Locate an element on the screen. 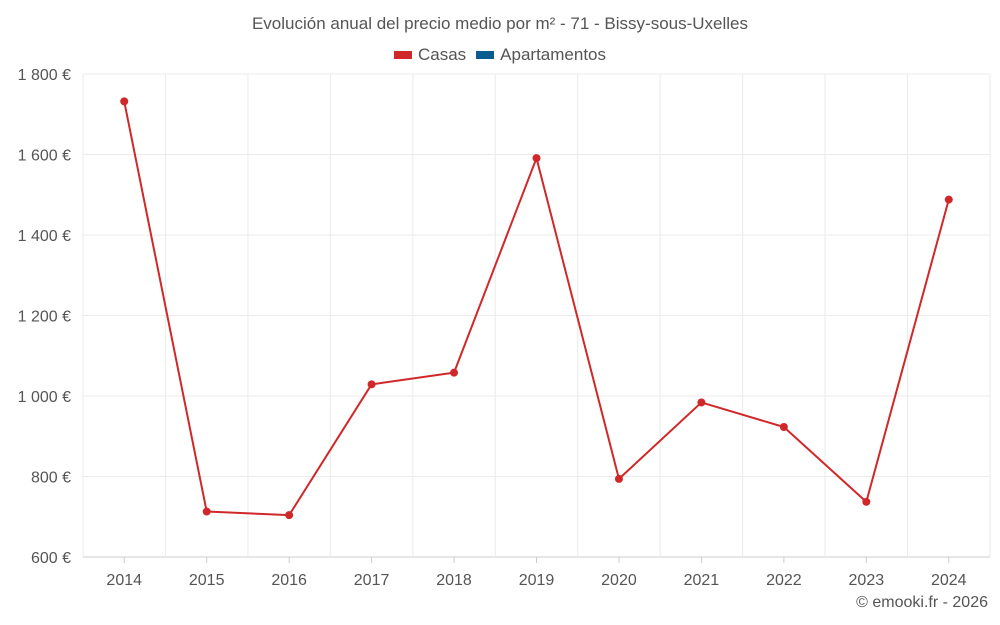 This screenshot has width=1000, height=625. legend-label-casas: Casas is located at coordinates (442, 54).